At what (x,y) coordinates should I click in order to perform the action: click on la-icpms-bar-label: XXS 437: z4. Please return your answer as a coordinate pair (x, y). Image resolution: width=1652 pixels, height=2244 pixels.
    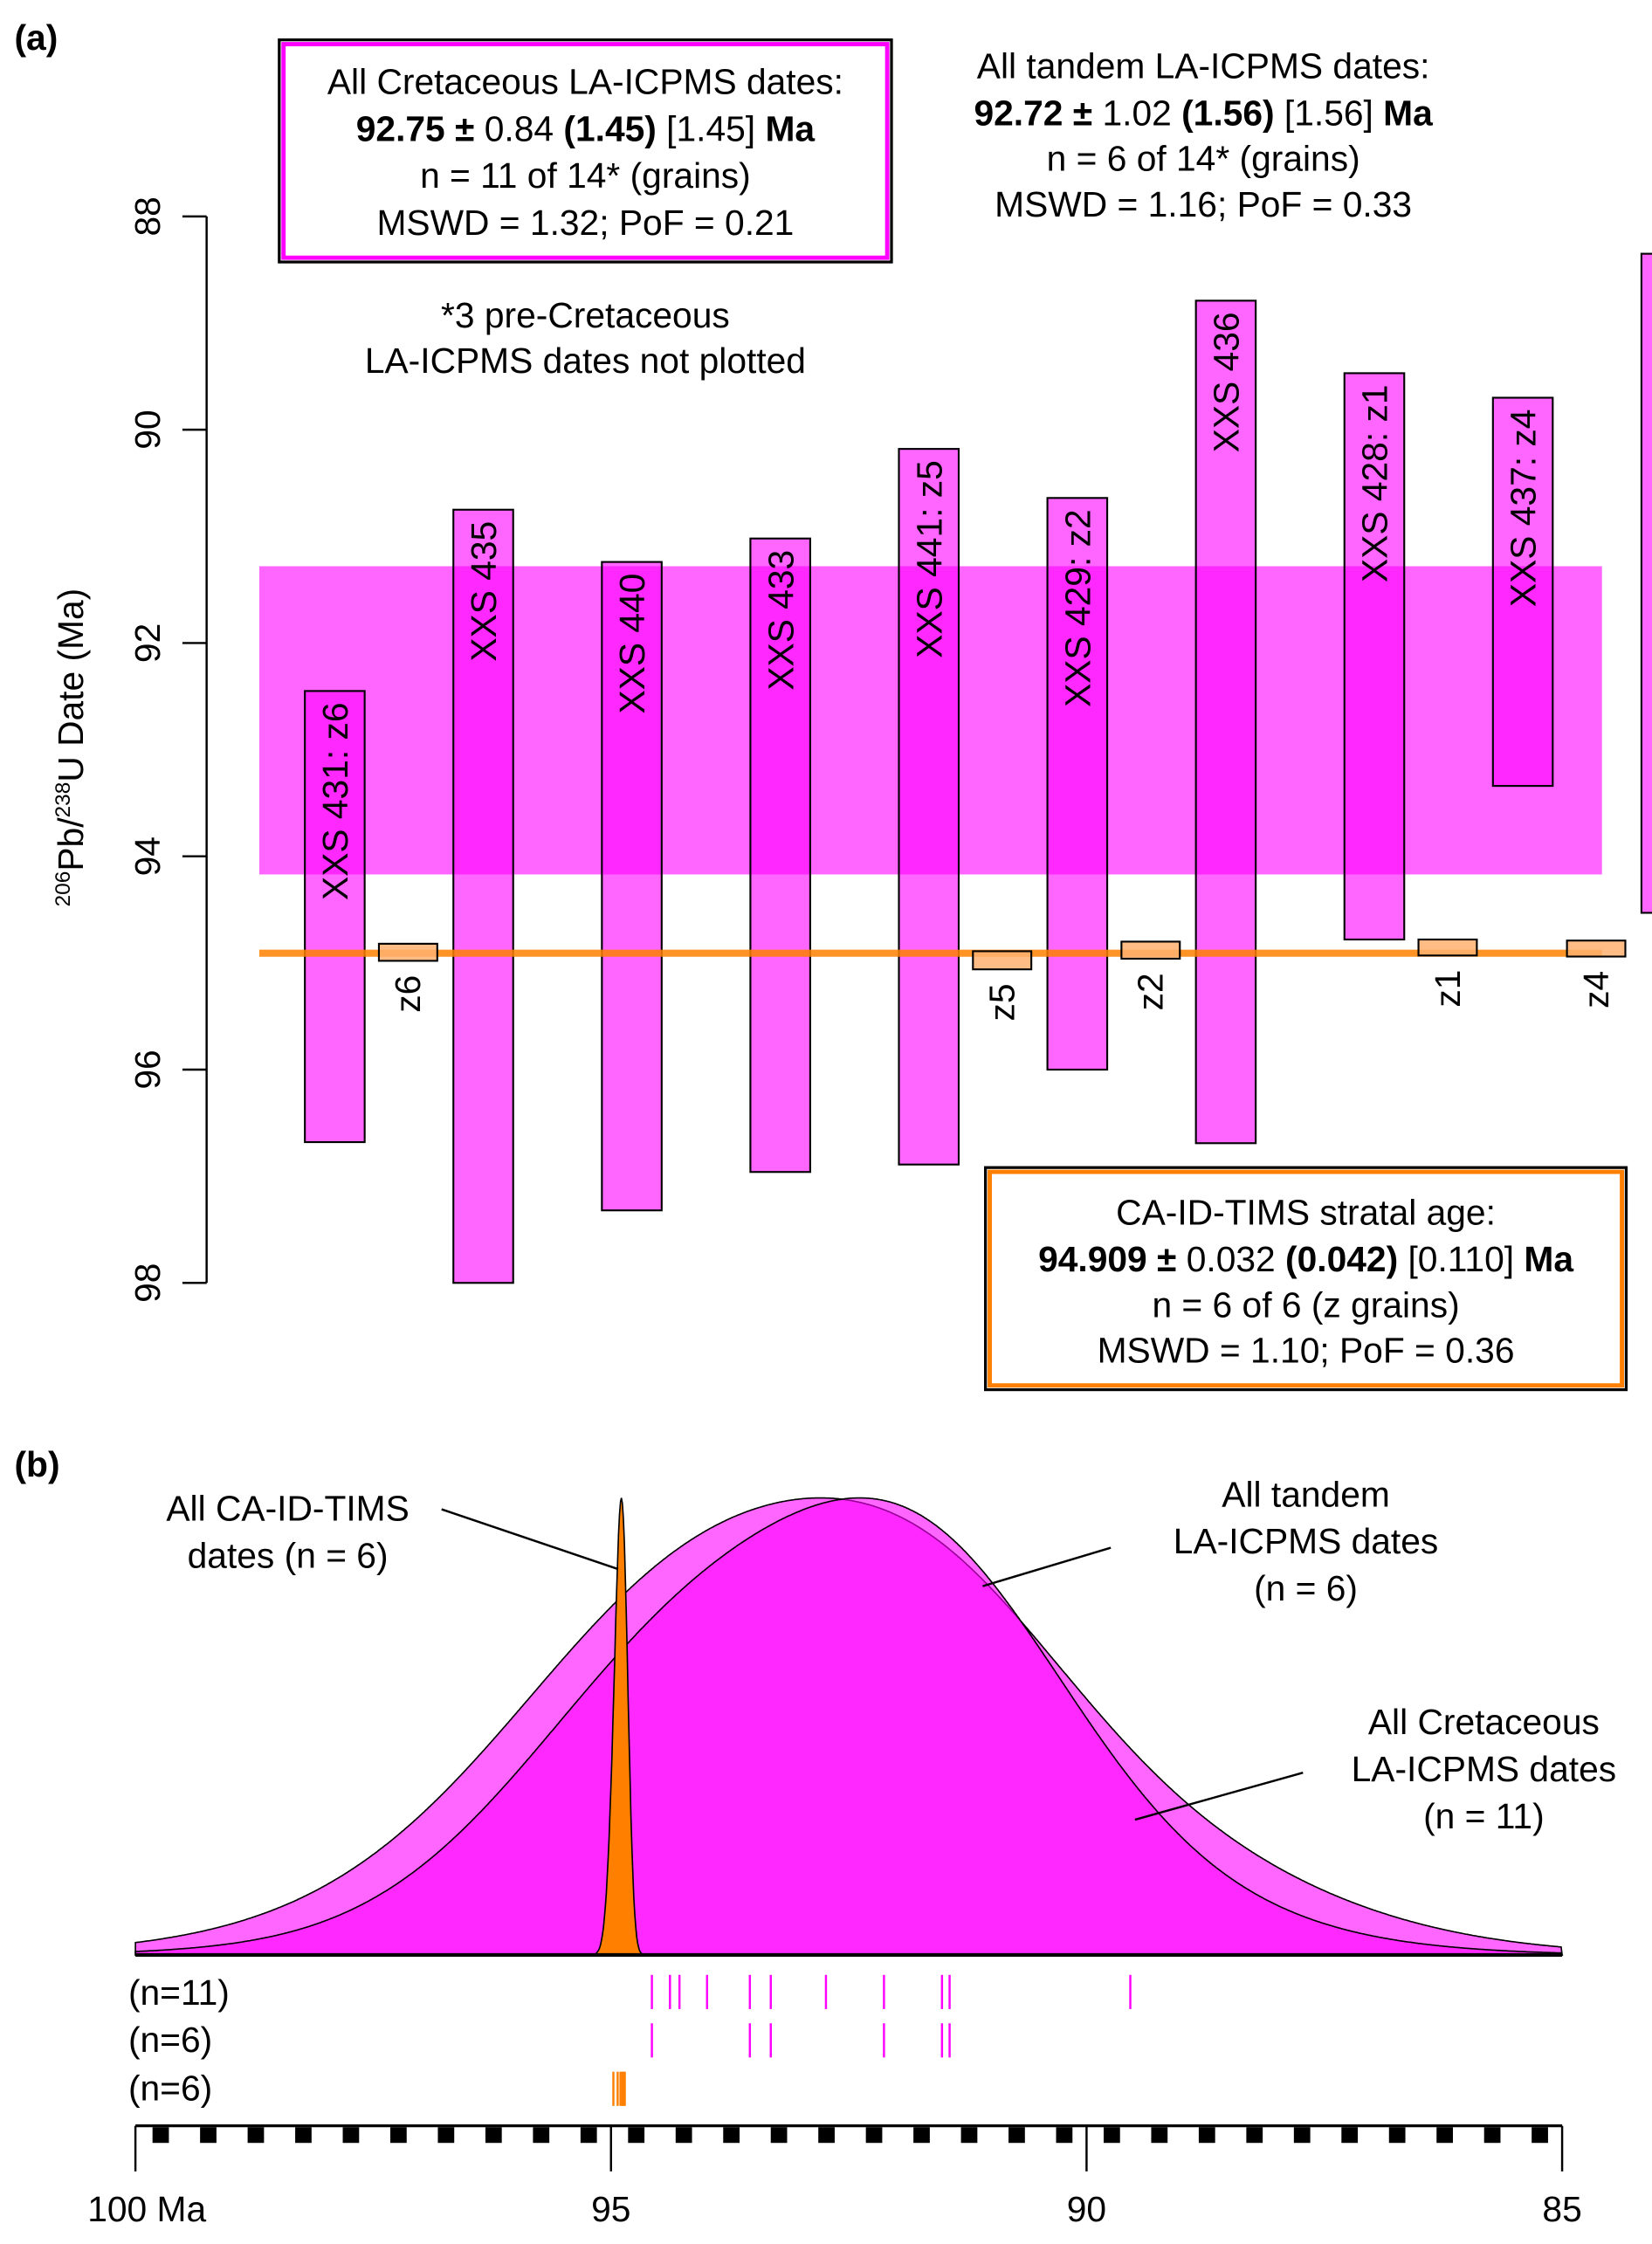
    Looking at the image, I should click on (1524, 509).